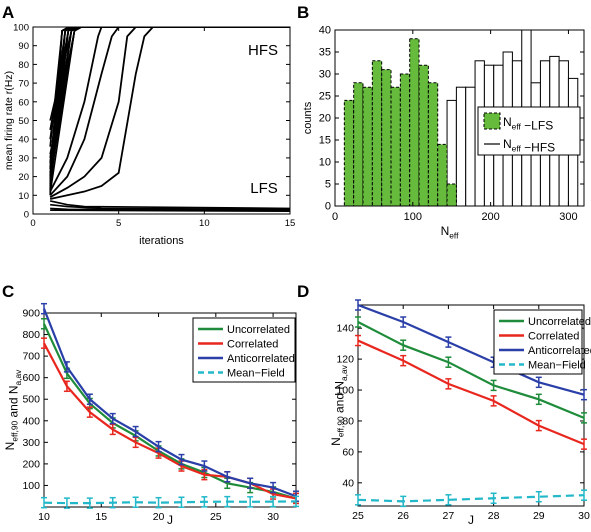  What do you see at coordinates (492, 121) in the screenshot?
I see `legend-swatch-lfs` at bounding box center [492, 121].